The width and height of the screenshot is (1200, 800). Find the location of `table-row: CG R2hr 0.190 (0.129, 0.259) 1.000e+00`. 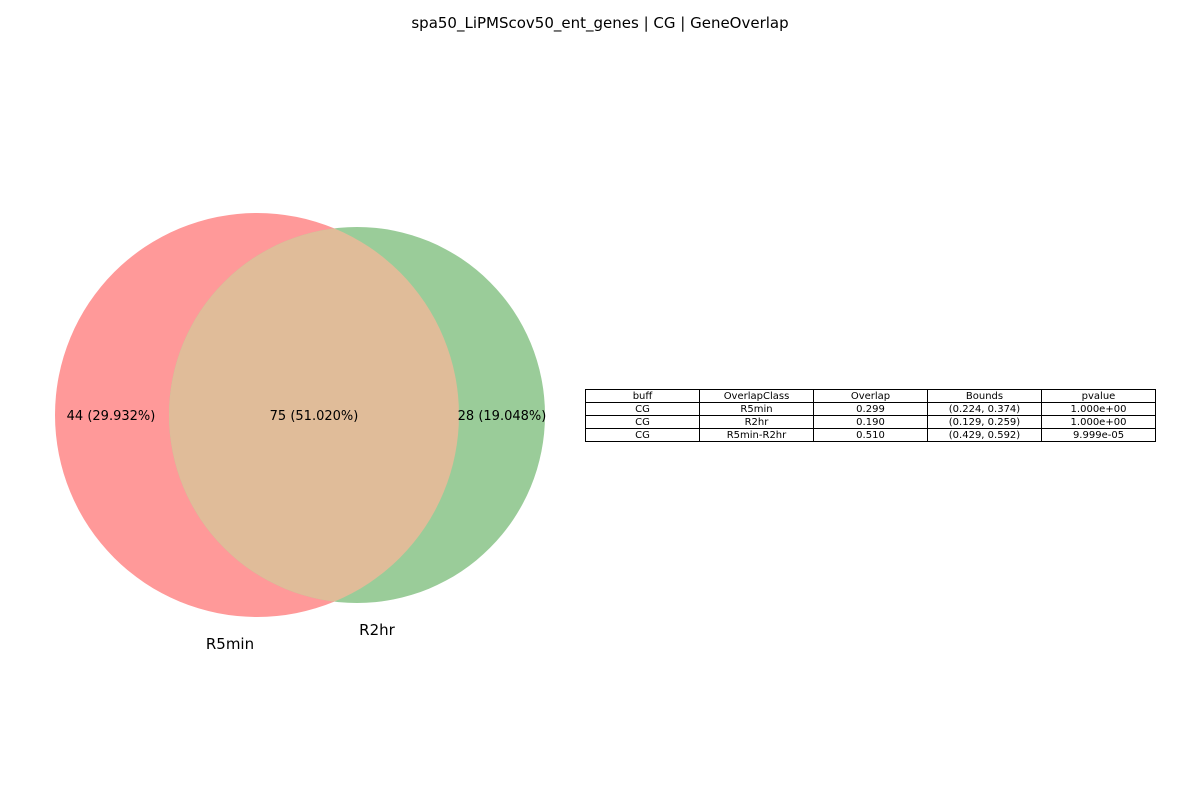

table-row: CG R2hr 0.190 (0.129, 0.259) 1.000e+00 is located at coordinates (870, 422).